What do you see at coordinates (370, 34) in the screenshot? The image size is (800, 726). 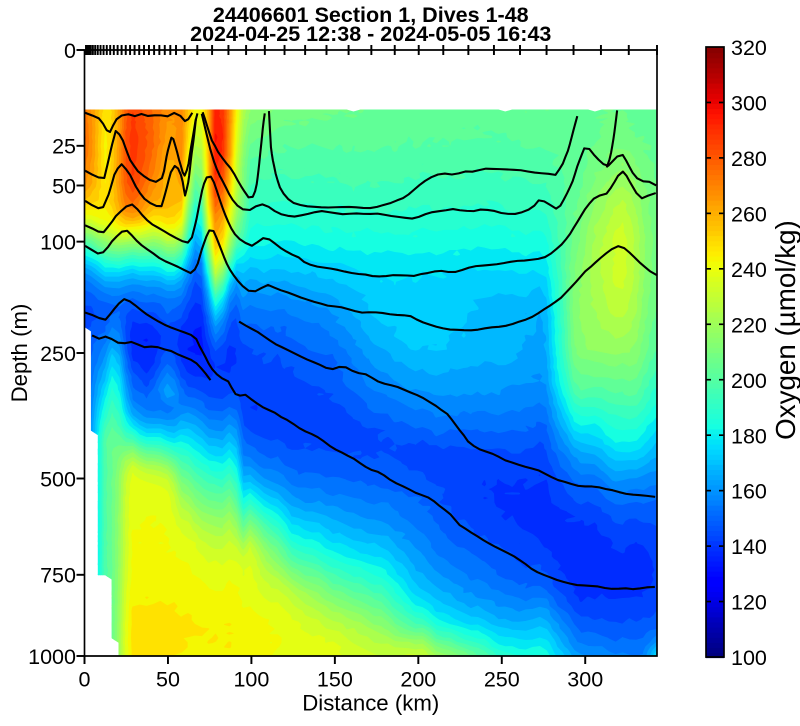 I see `svg-text:2024-04-25 12:38 - 2024-05-05: 2024-04-25 12:38 - 2024-05-05 16:43` at bounding box center [370, 34].